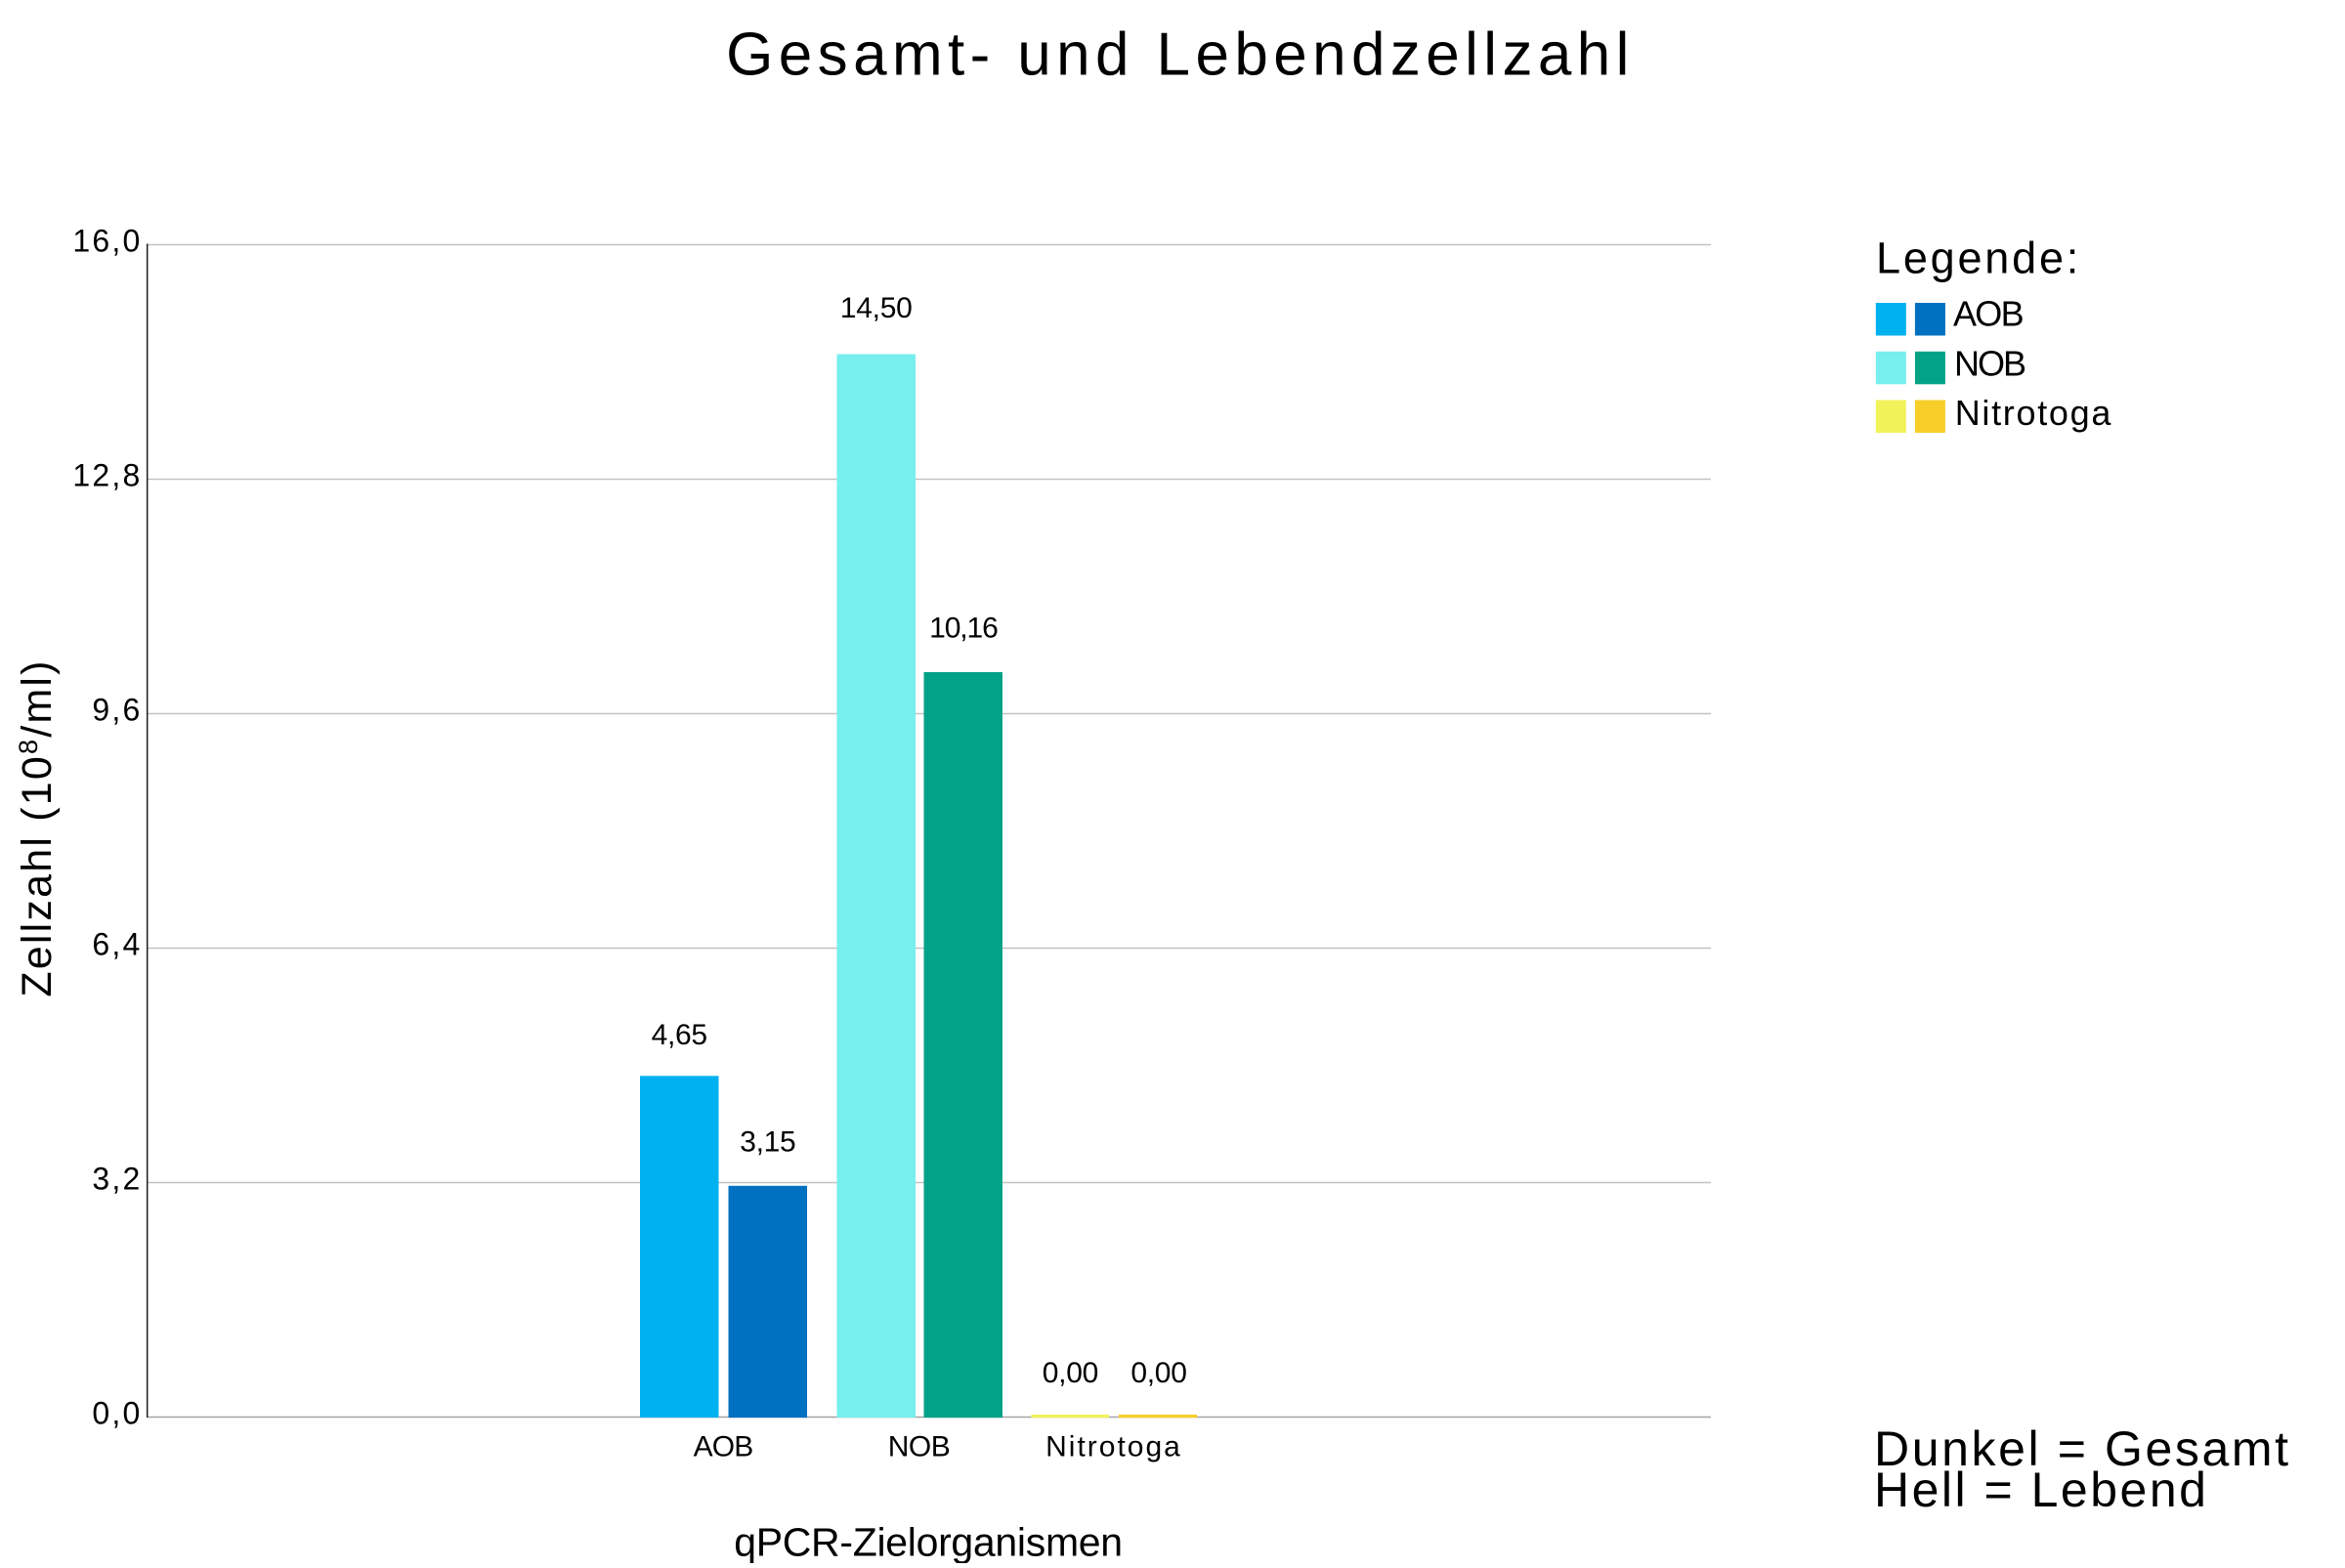  What do you see at coordinates (928, 1542) in the screenshot?
I see `svg-text: qPCR-Zielorganismen` at bounding box center [928, 1542].